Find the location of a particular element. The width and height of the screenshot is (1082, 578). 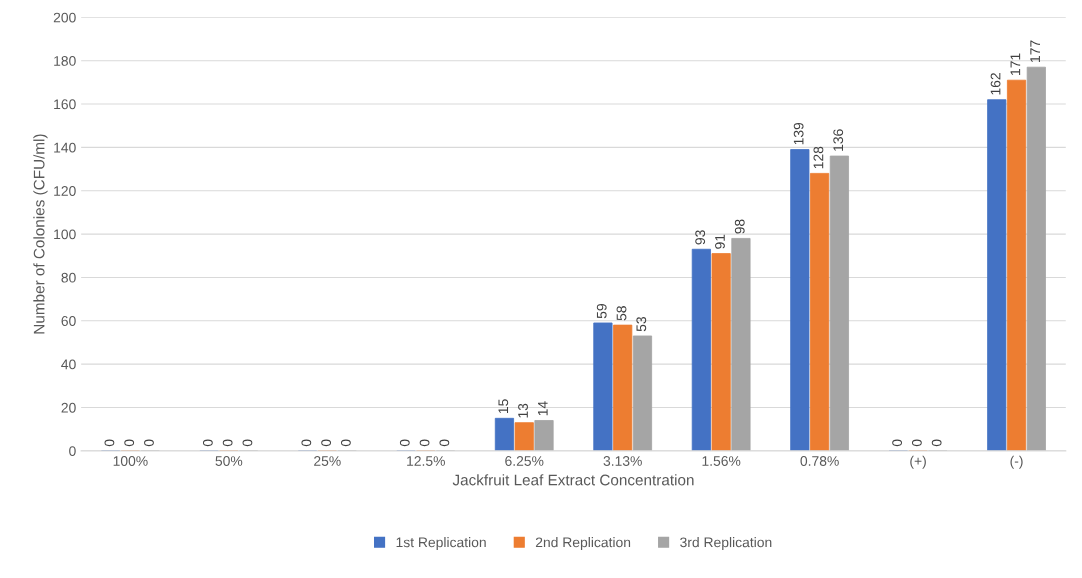

x-tick-label: 0.78% is located at coordinates (819, 461).